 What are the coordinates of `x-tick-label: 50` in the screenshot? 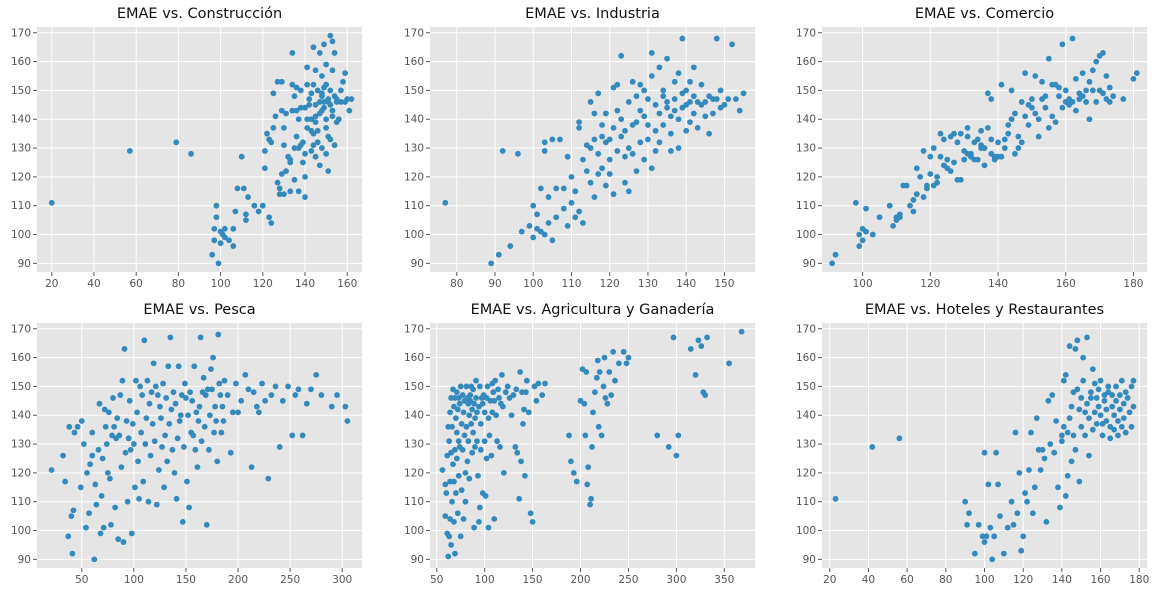 It's located at (436, 580).